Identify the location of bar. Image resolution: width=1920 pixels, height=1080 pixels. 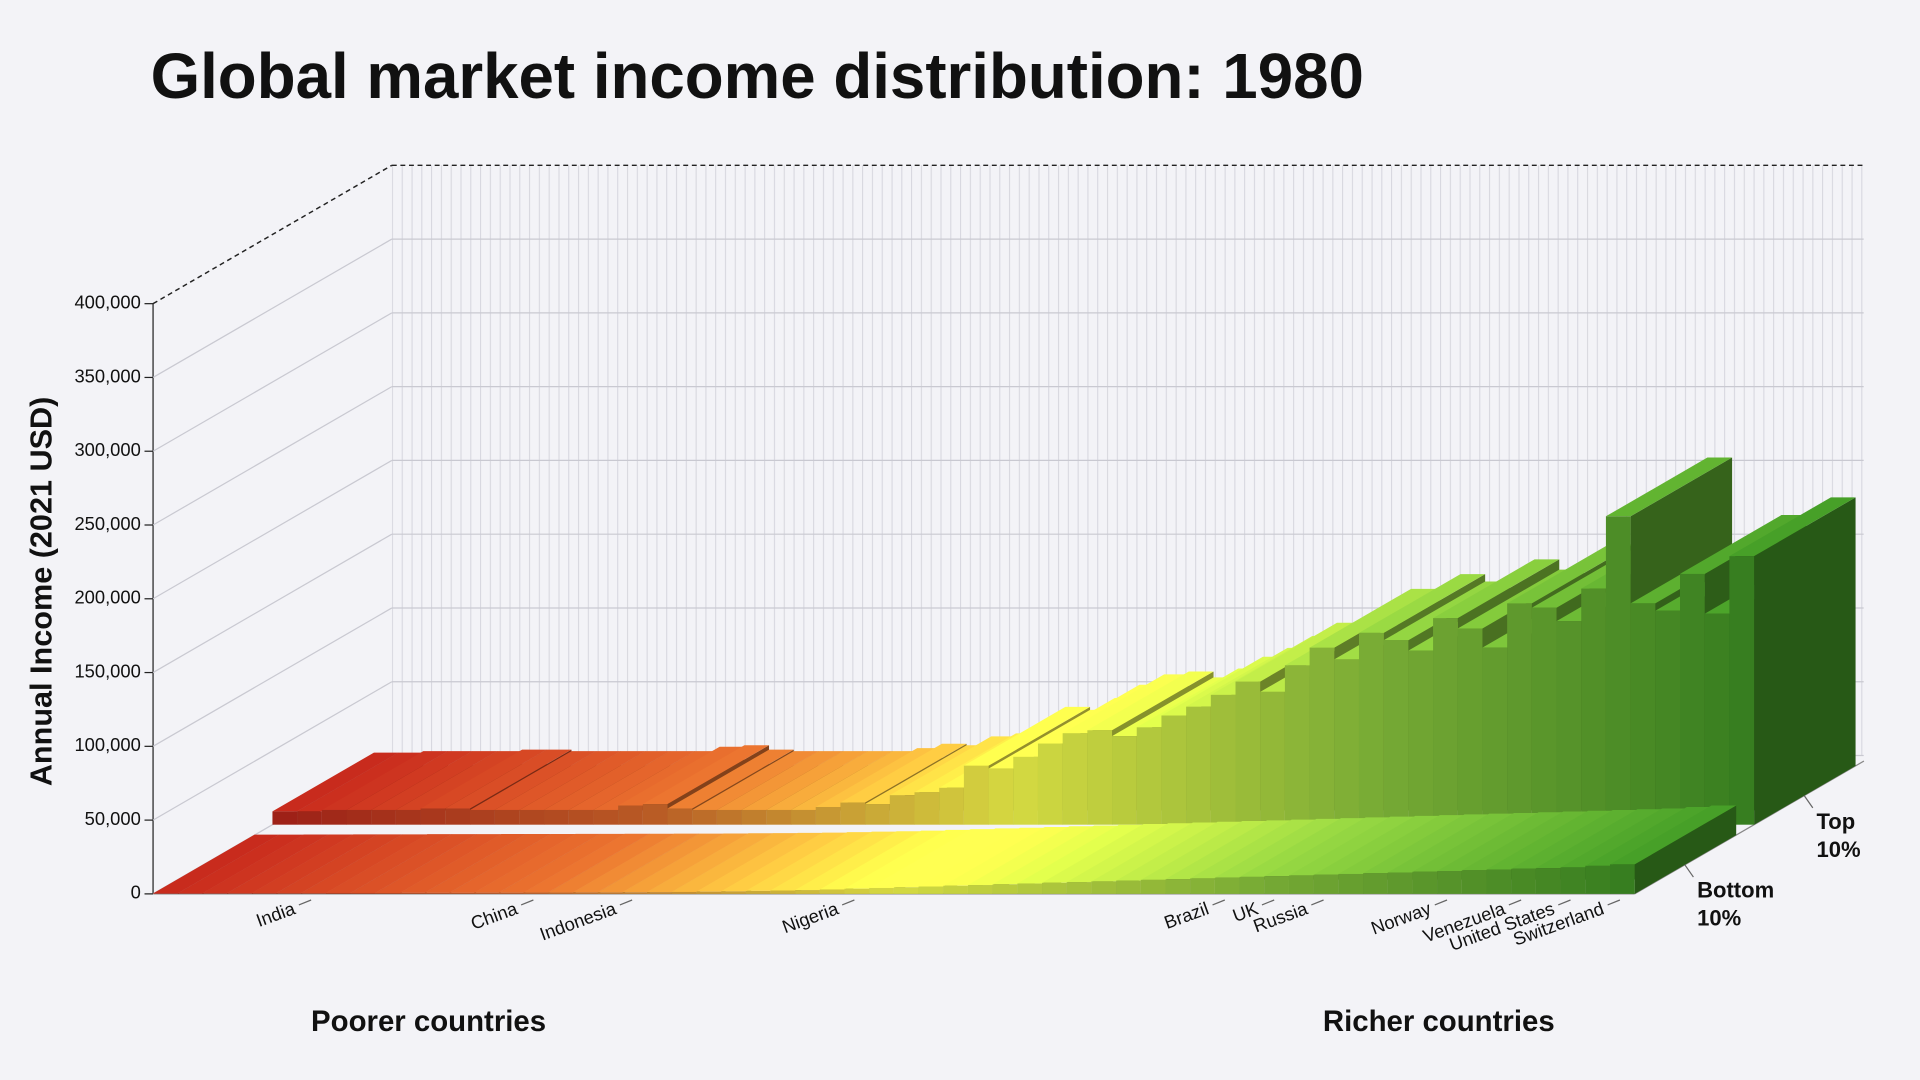
(1673, 849).